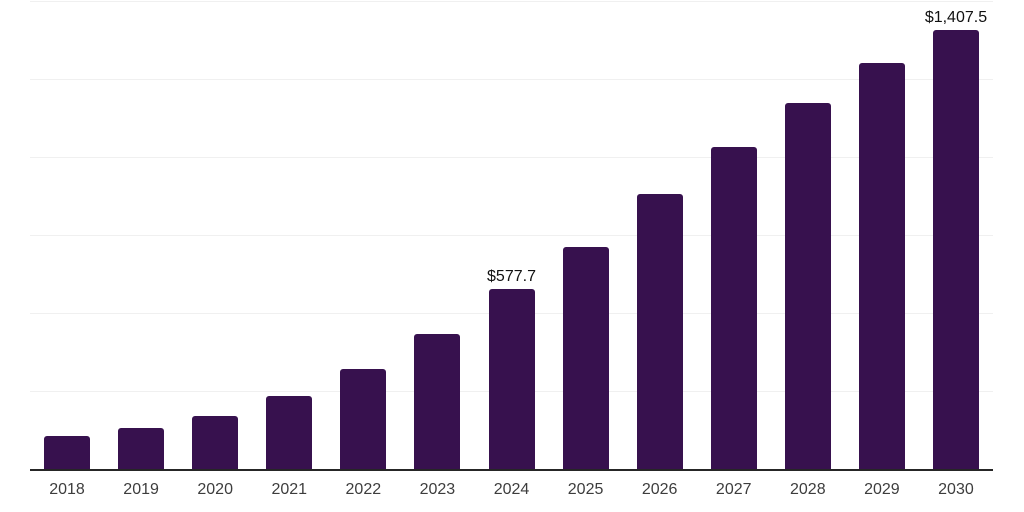 Image resolution: width=1024 pixels, height=512 pixels. Describe the element at coordinates (585, 489) in the screenshot. I see `x-tick-label-2025: 2025` at that location.